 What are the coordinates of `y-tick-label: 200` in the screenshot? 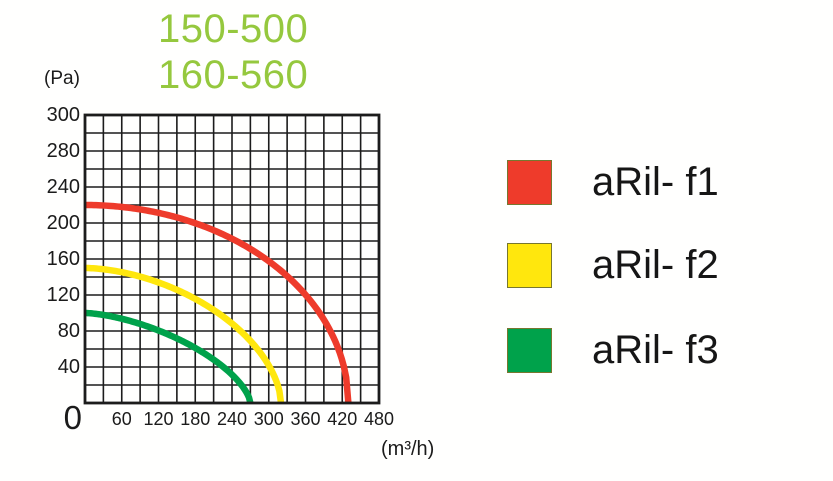 It's located at (63, 223).